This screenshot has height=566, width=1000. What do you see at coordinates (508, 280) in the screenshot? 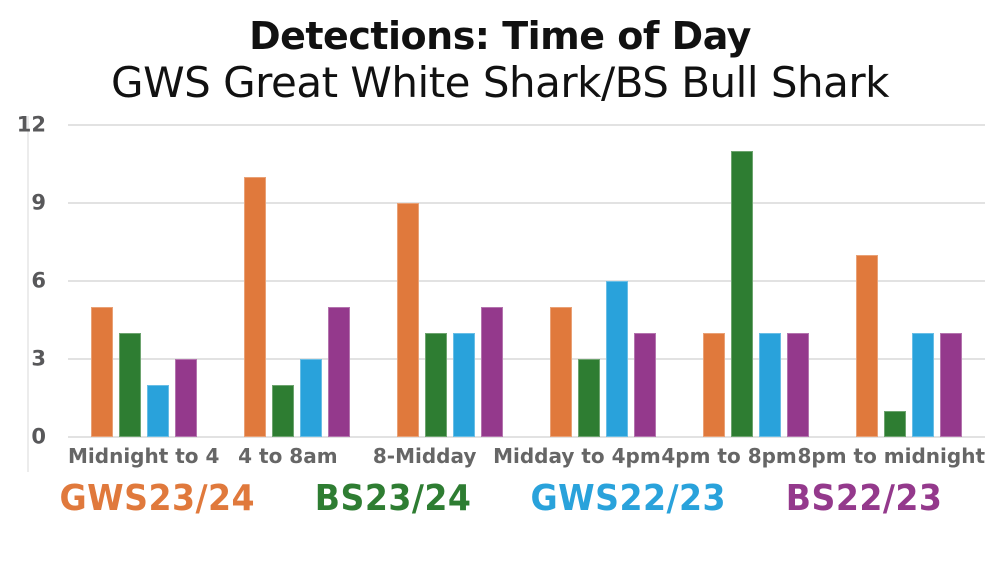
I see `gridline-y-6: 6` at bounding box center [508, 280].